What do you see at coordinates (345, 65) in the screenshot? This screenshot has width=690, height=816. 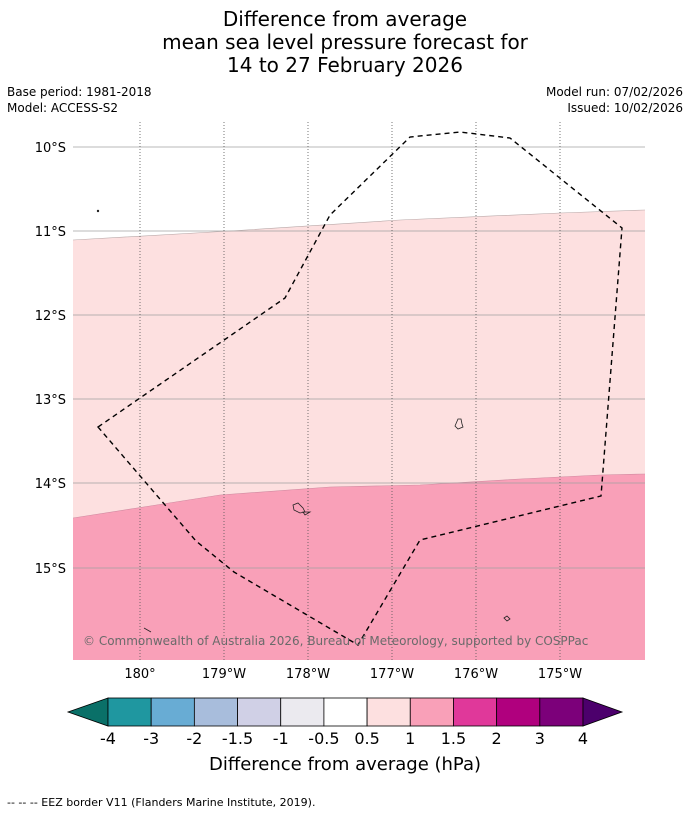 I see `title-line-3: 14 to 27 February 2026` at bounding box center [345, 65].